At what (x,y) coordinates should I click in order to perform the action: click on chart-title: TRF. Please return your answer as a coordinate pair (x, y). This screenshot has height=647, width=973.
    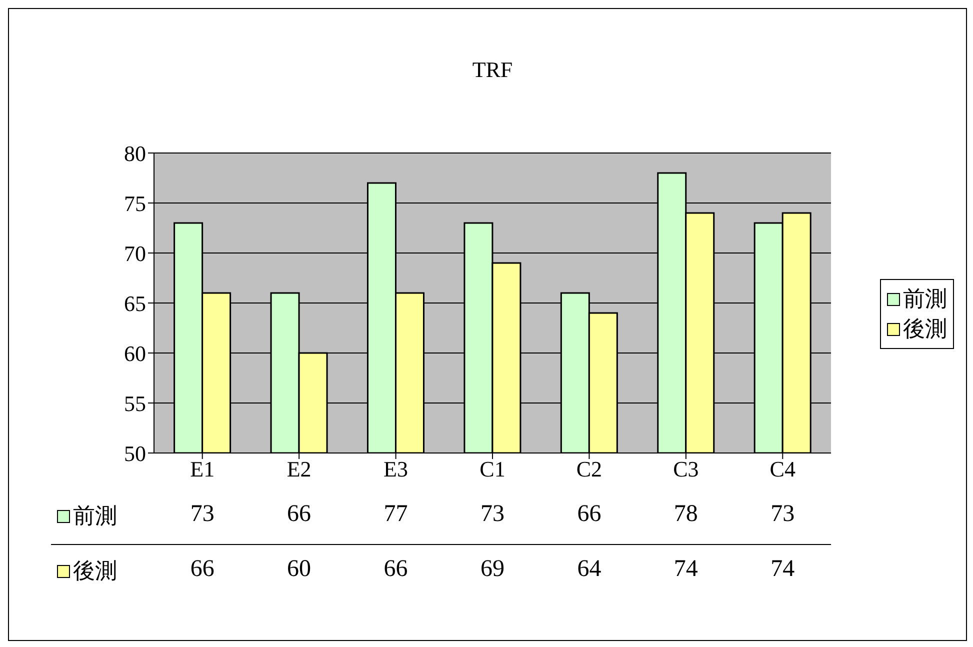
    Looking at the image, I should click on (492, 70).